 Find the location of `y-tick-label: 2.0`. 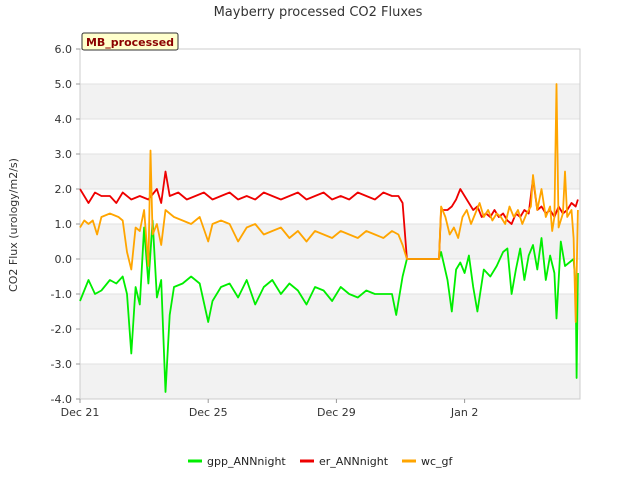

y-tick-label: 2.0 is located at coordinates (64, 189).